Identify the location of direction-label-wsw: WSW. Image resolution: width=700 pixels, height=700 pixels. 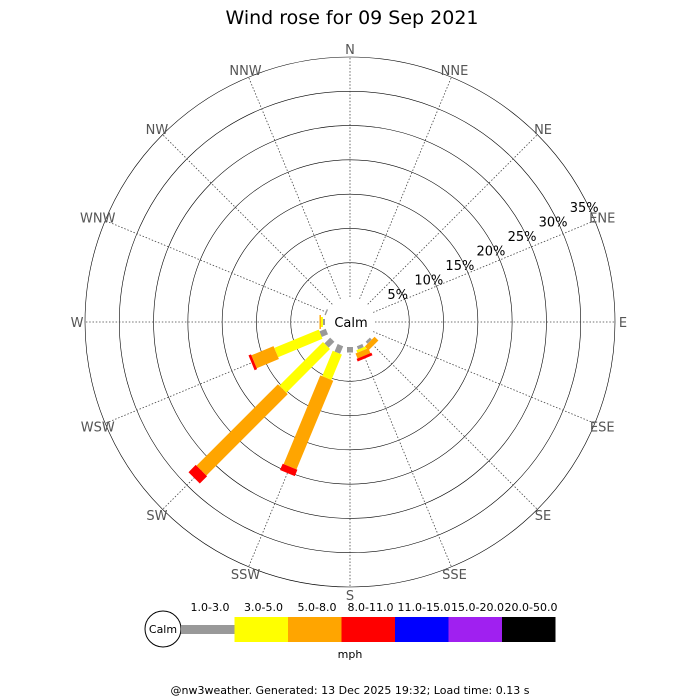
(98, 427).